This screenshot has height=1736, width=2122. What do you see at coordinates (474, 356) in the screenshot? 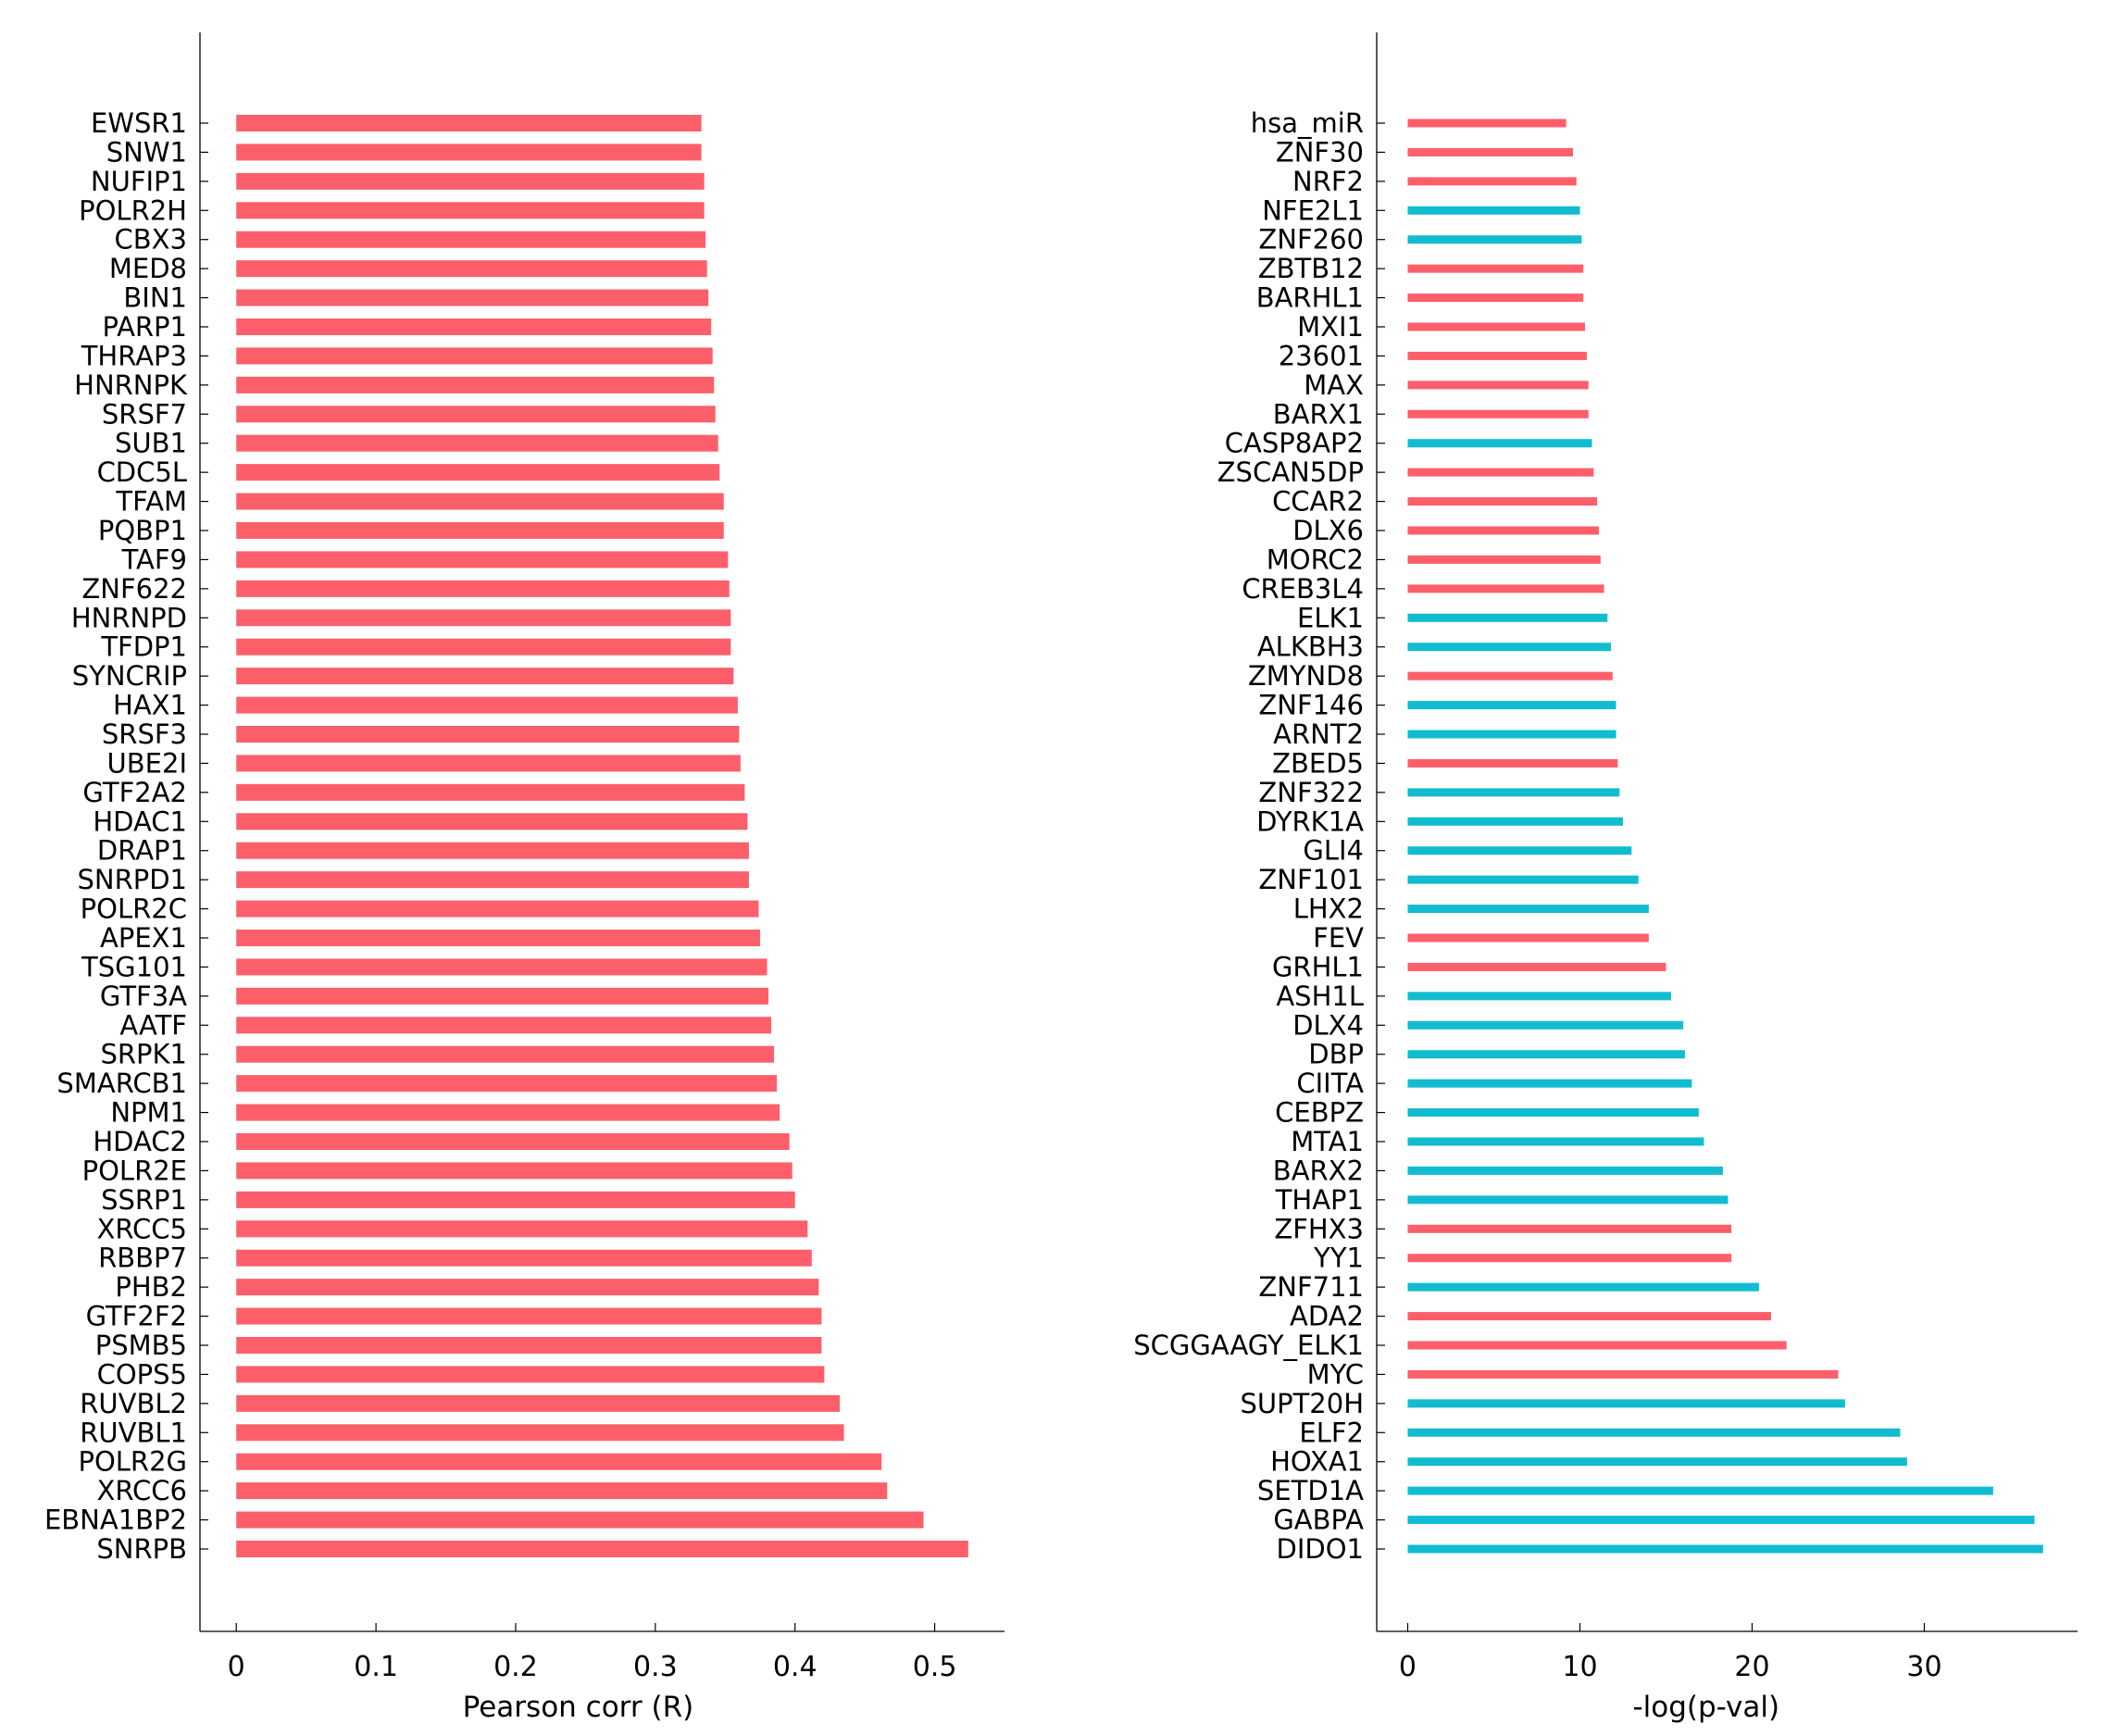
I see `bar-THRAP3` at bounding box center [474, 356].